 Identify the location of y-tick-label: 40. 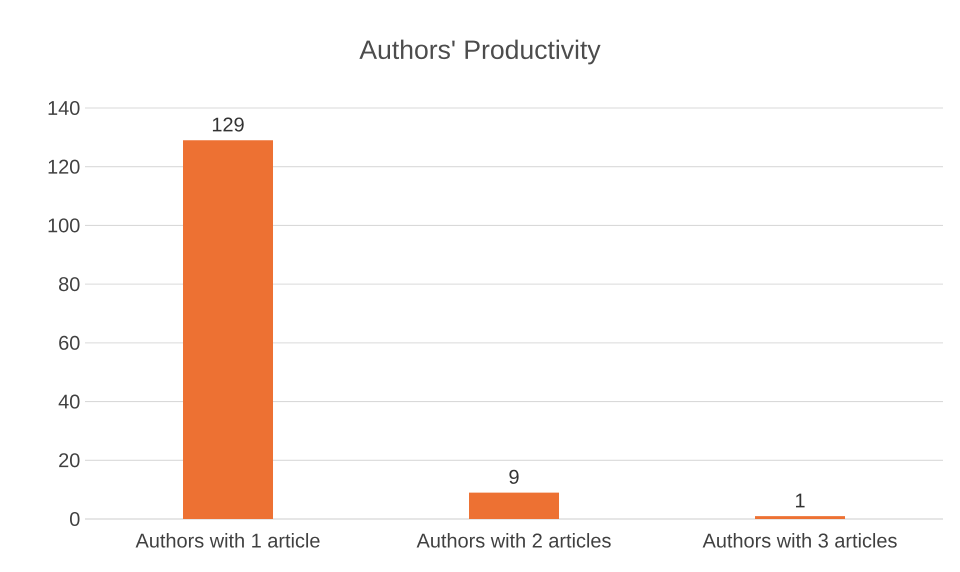
(69, 401).